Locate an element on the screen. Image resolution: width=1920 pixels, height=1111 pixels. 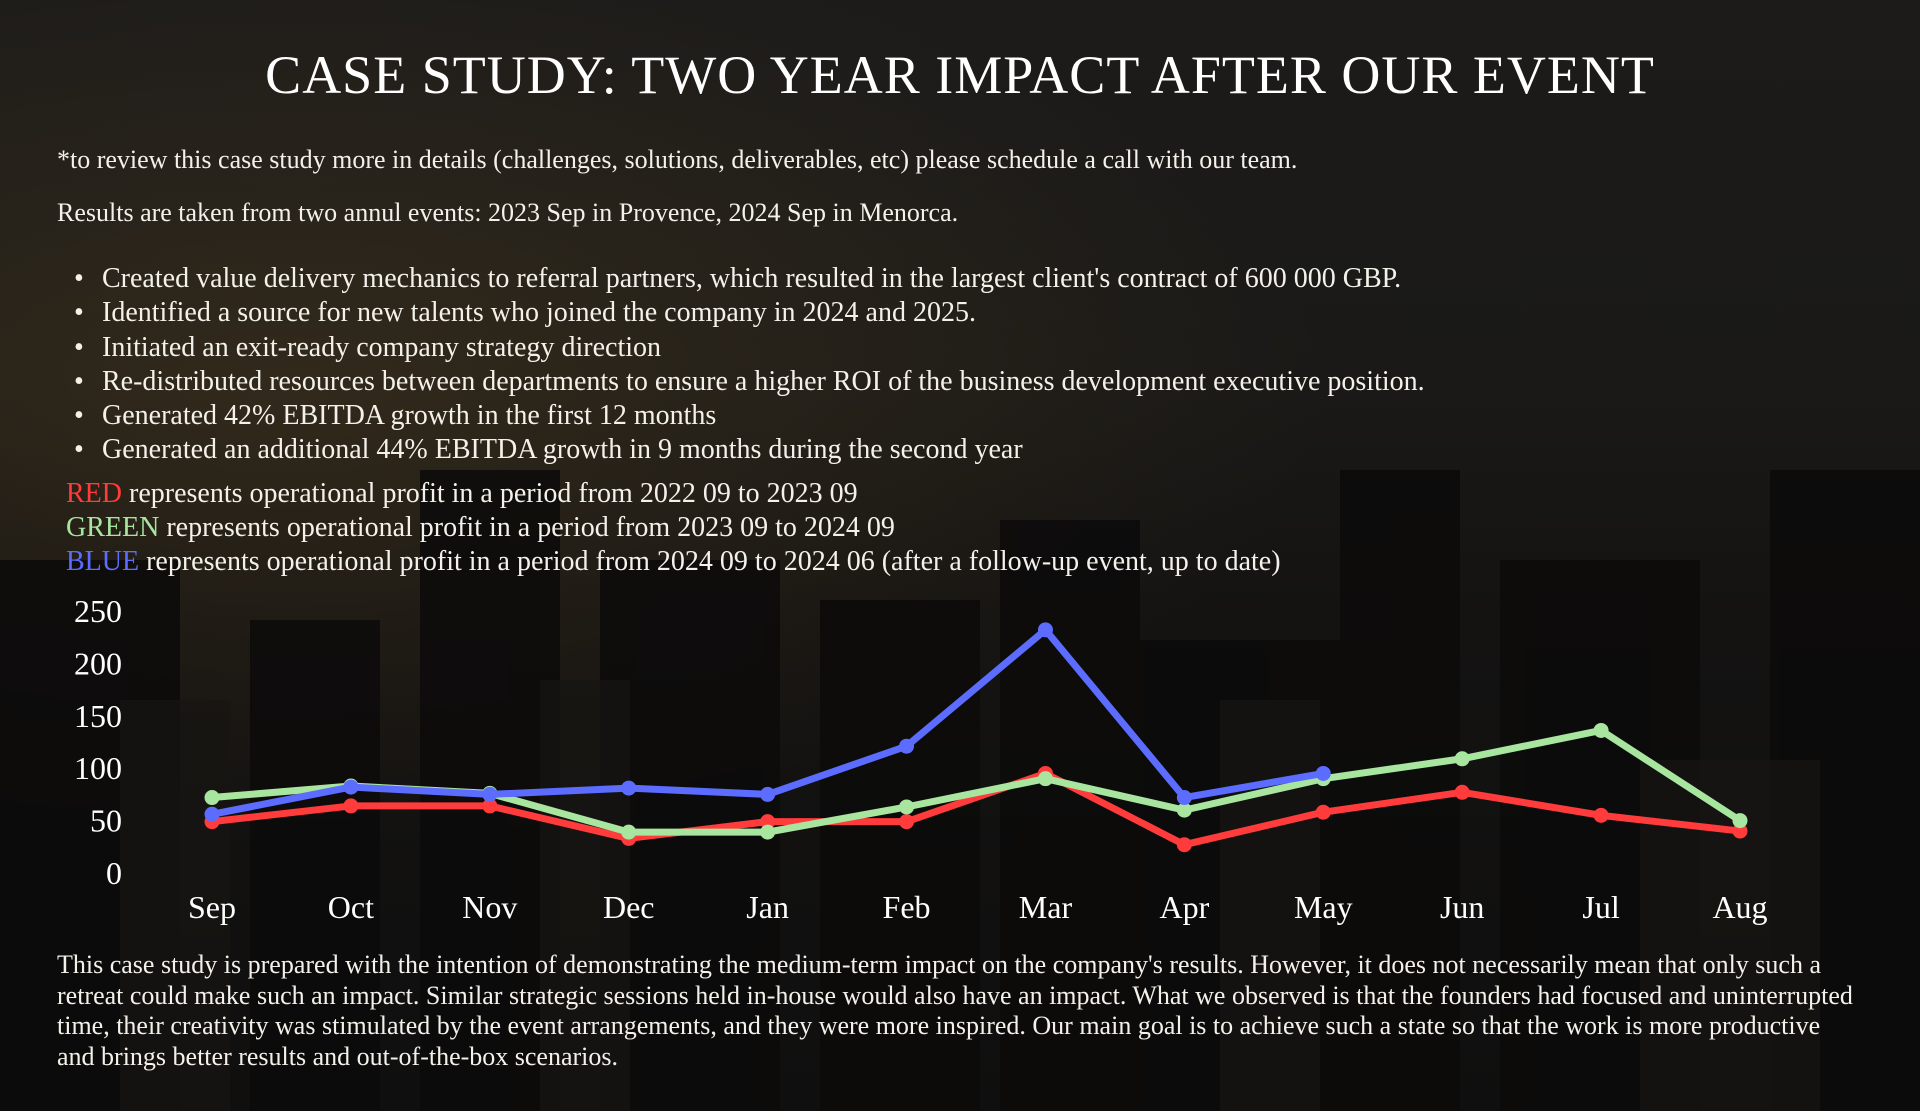
series-blue is located at coordinates (767, 722).